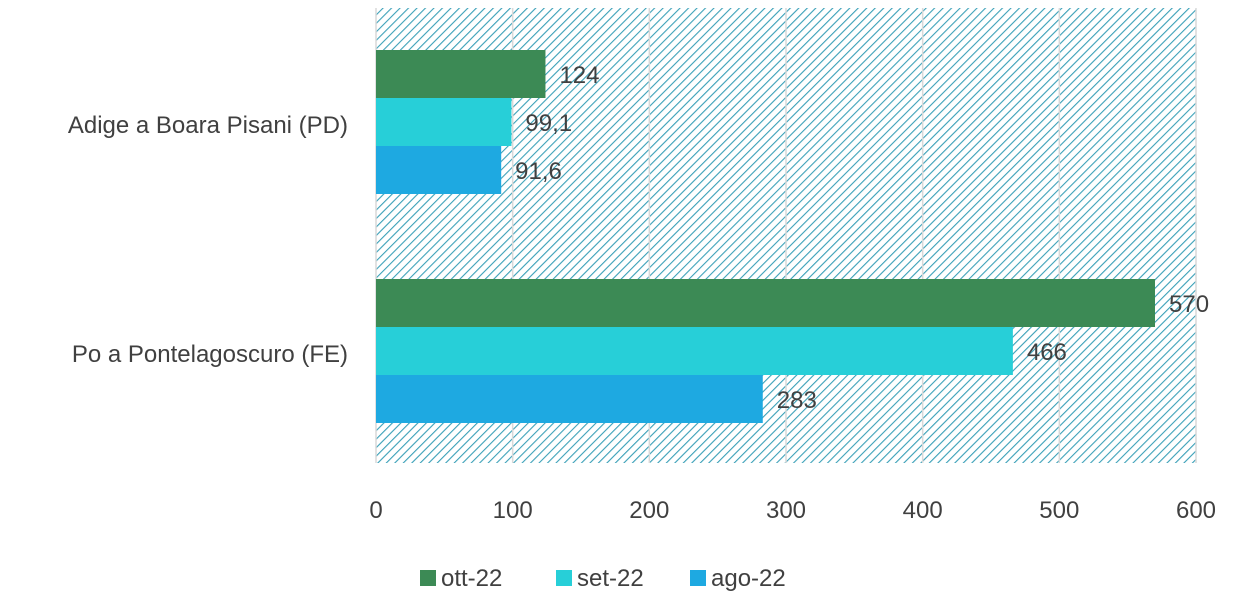 The height and width of the screenshot is (595, 1241). What do you see at coordinates (786, 510) in the screenshot?
I see `x-tick-label-300: 300` at bounding box center [786, 510].